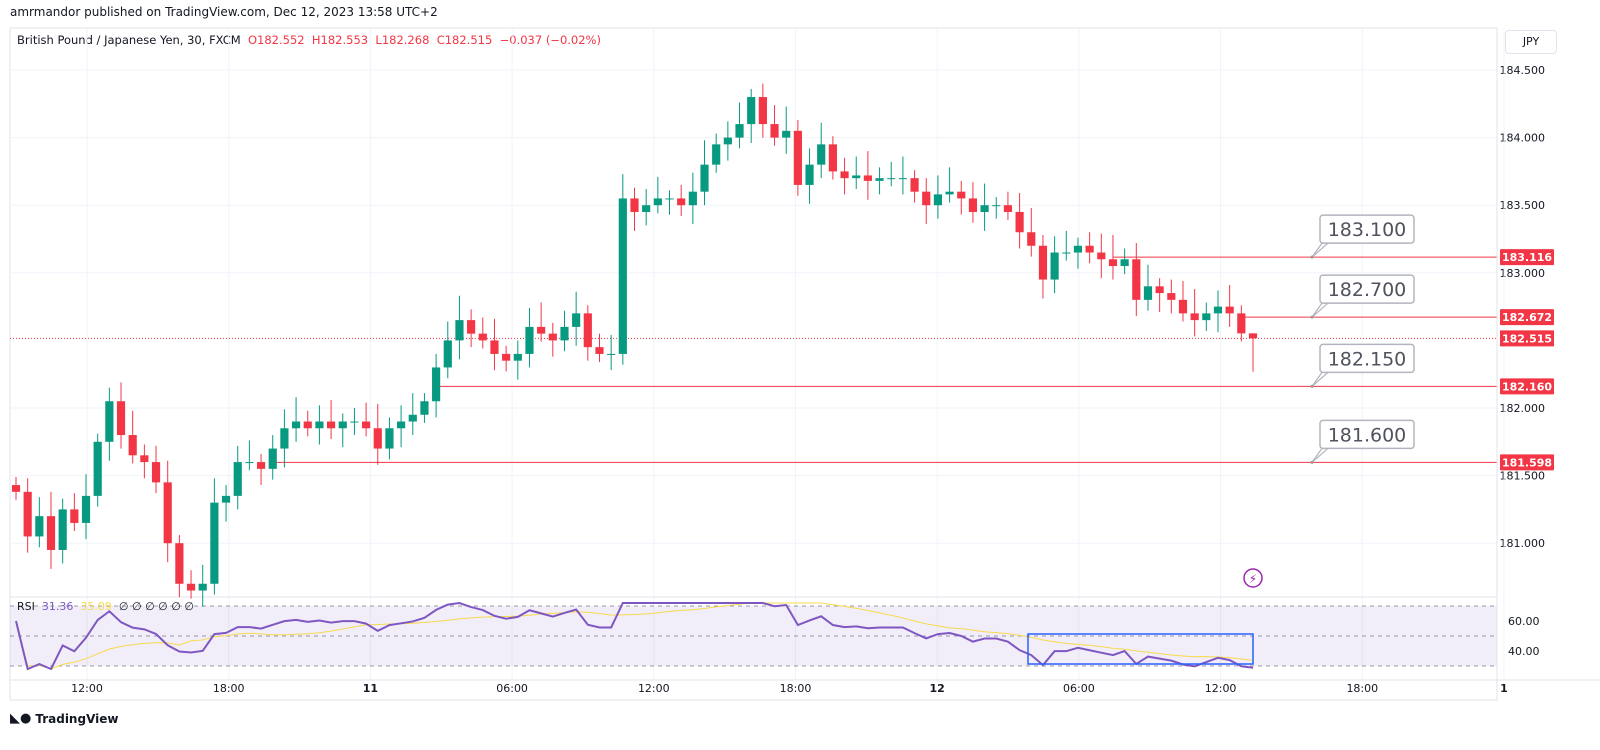  I want to click on rsi-legend: RSI 31.36 35.09 ∅ ∅ ∅ ∅ ∅ ∅, so click(105, 606).